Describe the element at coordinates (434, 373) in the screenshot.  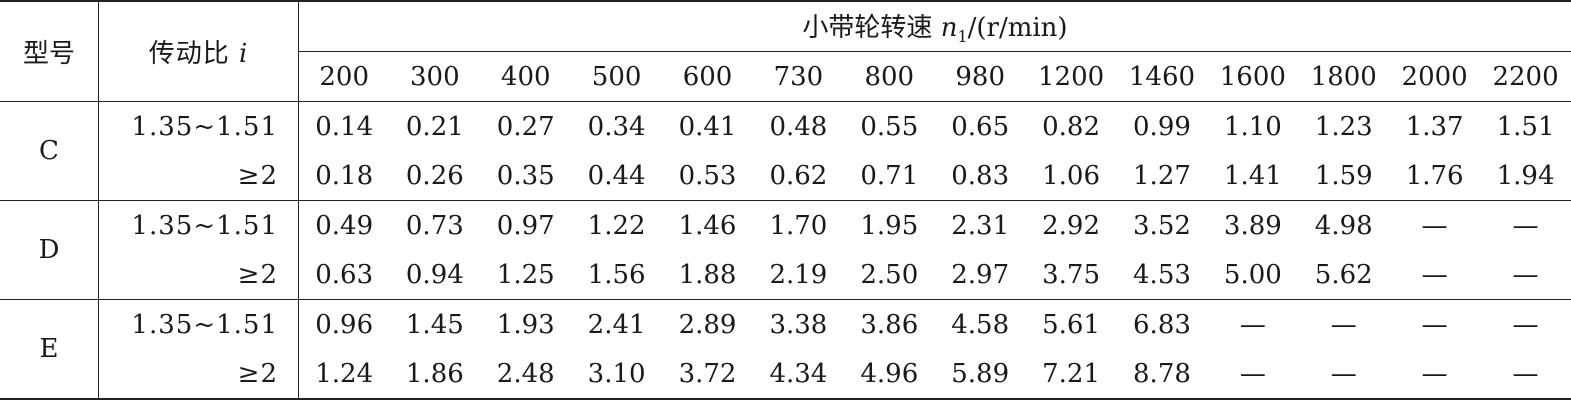
I see `value-cell: 1.86` at that location.